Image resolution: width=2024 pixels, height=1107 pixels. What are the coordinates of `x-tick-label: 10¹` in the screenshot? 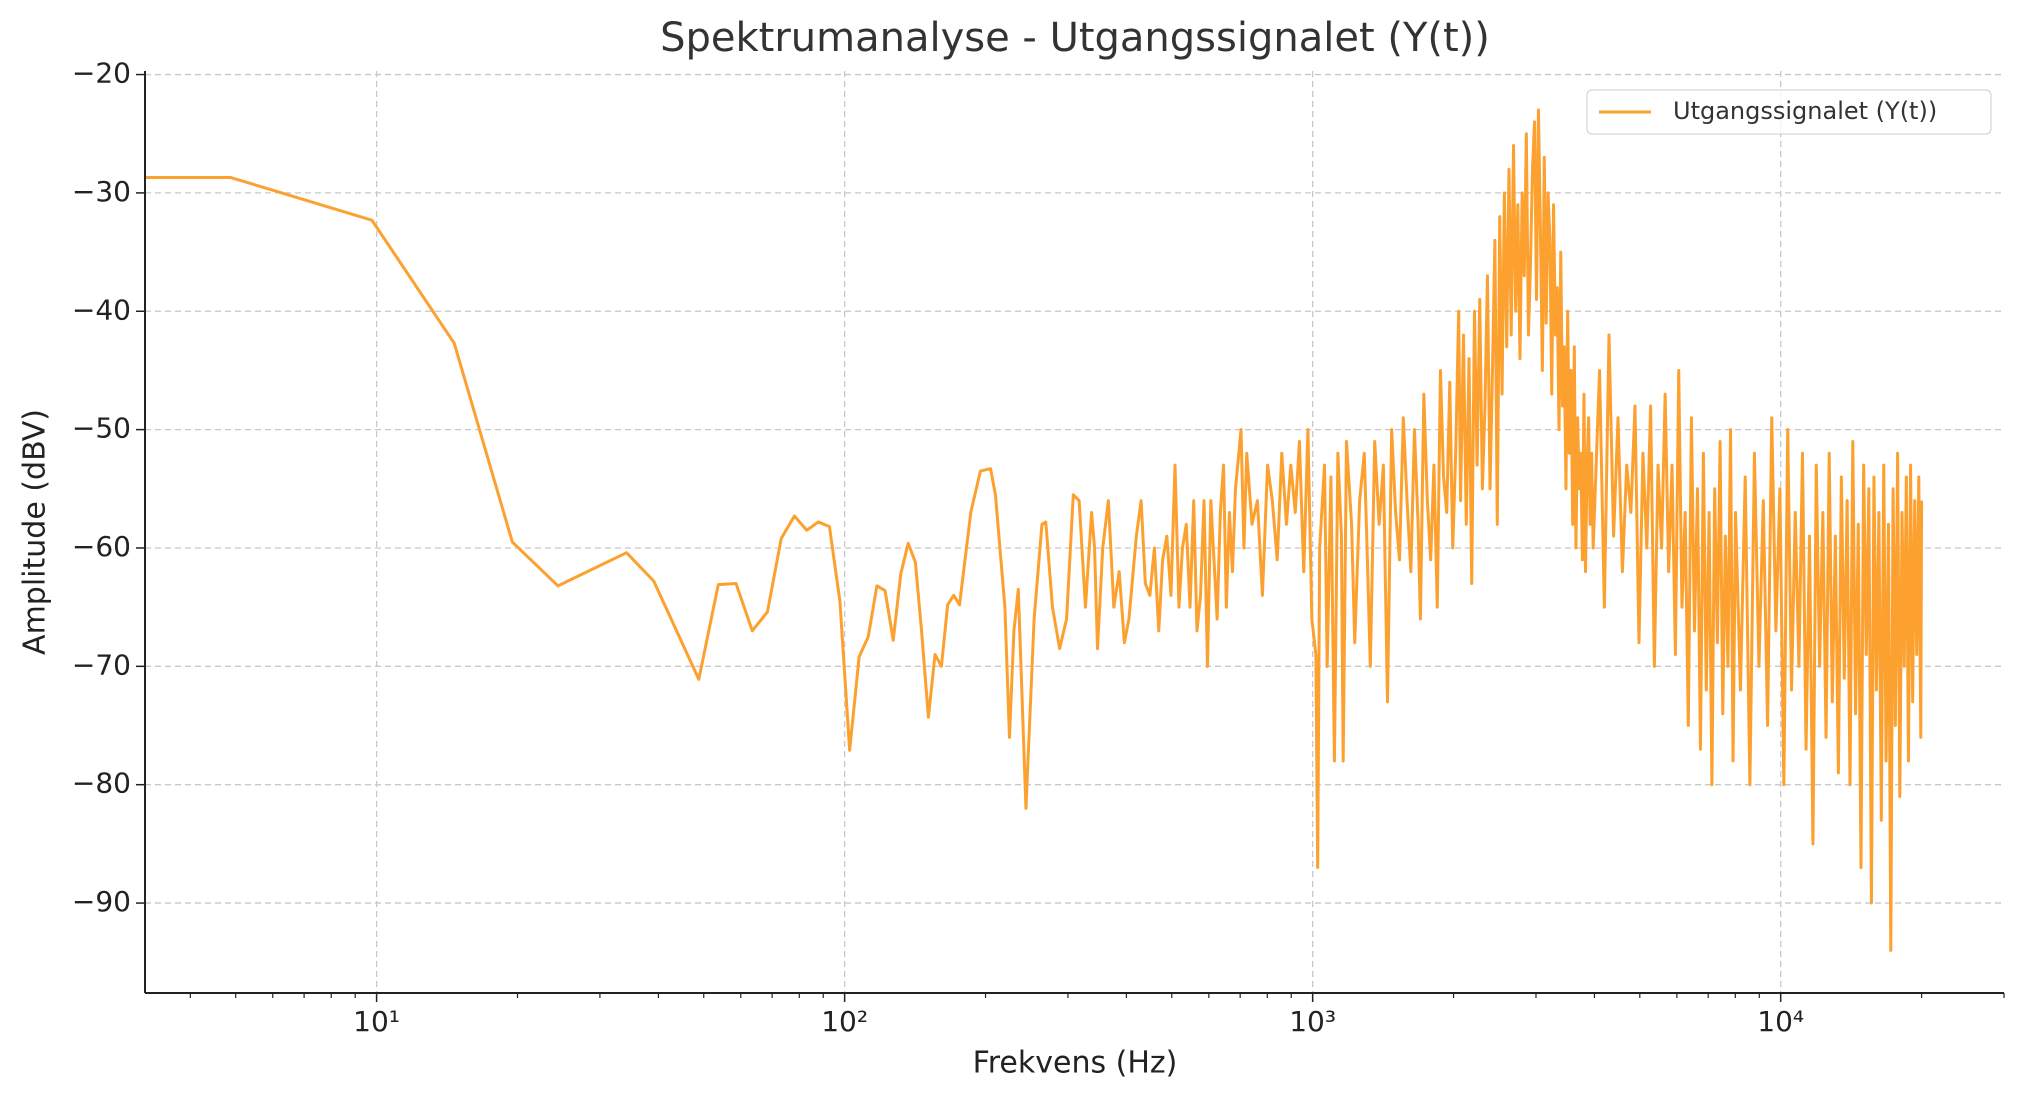 It's located at (376, 1021).